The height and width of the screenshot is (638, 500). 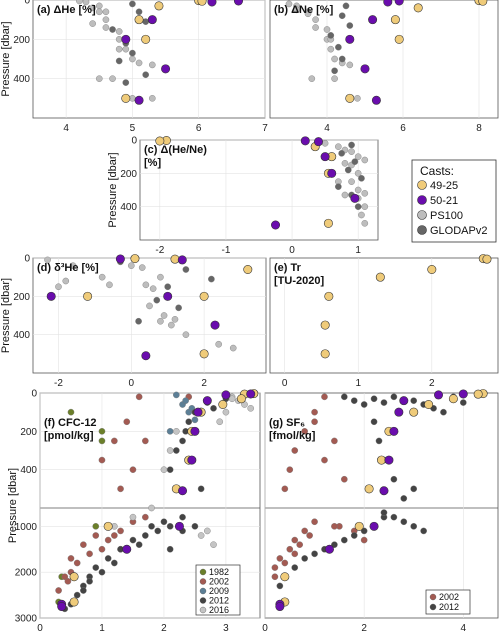 I want to click on legend-label: 2002, so click(x=219, y=582).